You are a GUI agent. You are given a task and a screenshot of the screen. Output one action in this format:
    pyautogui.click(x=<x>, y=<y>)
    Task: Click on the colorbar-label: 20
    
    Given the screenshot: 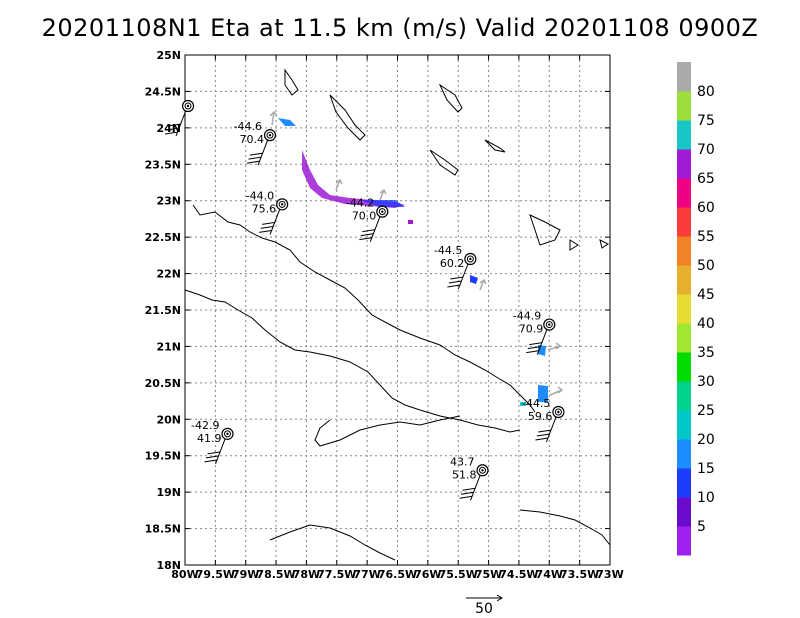 What is the action you would take?
    pyautogui.click(x=706, y=440)
    